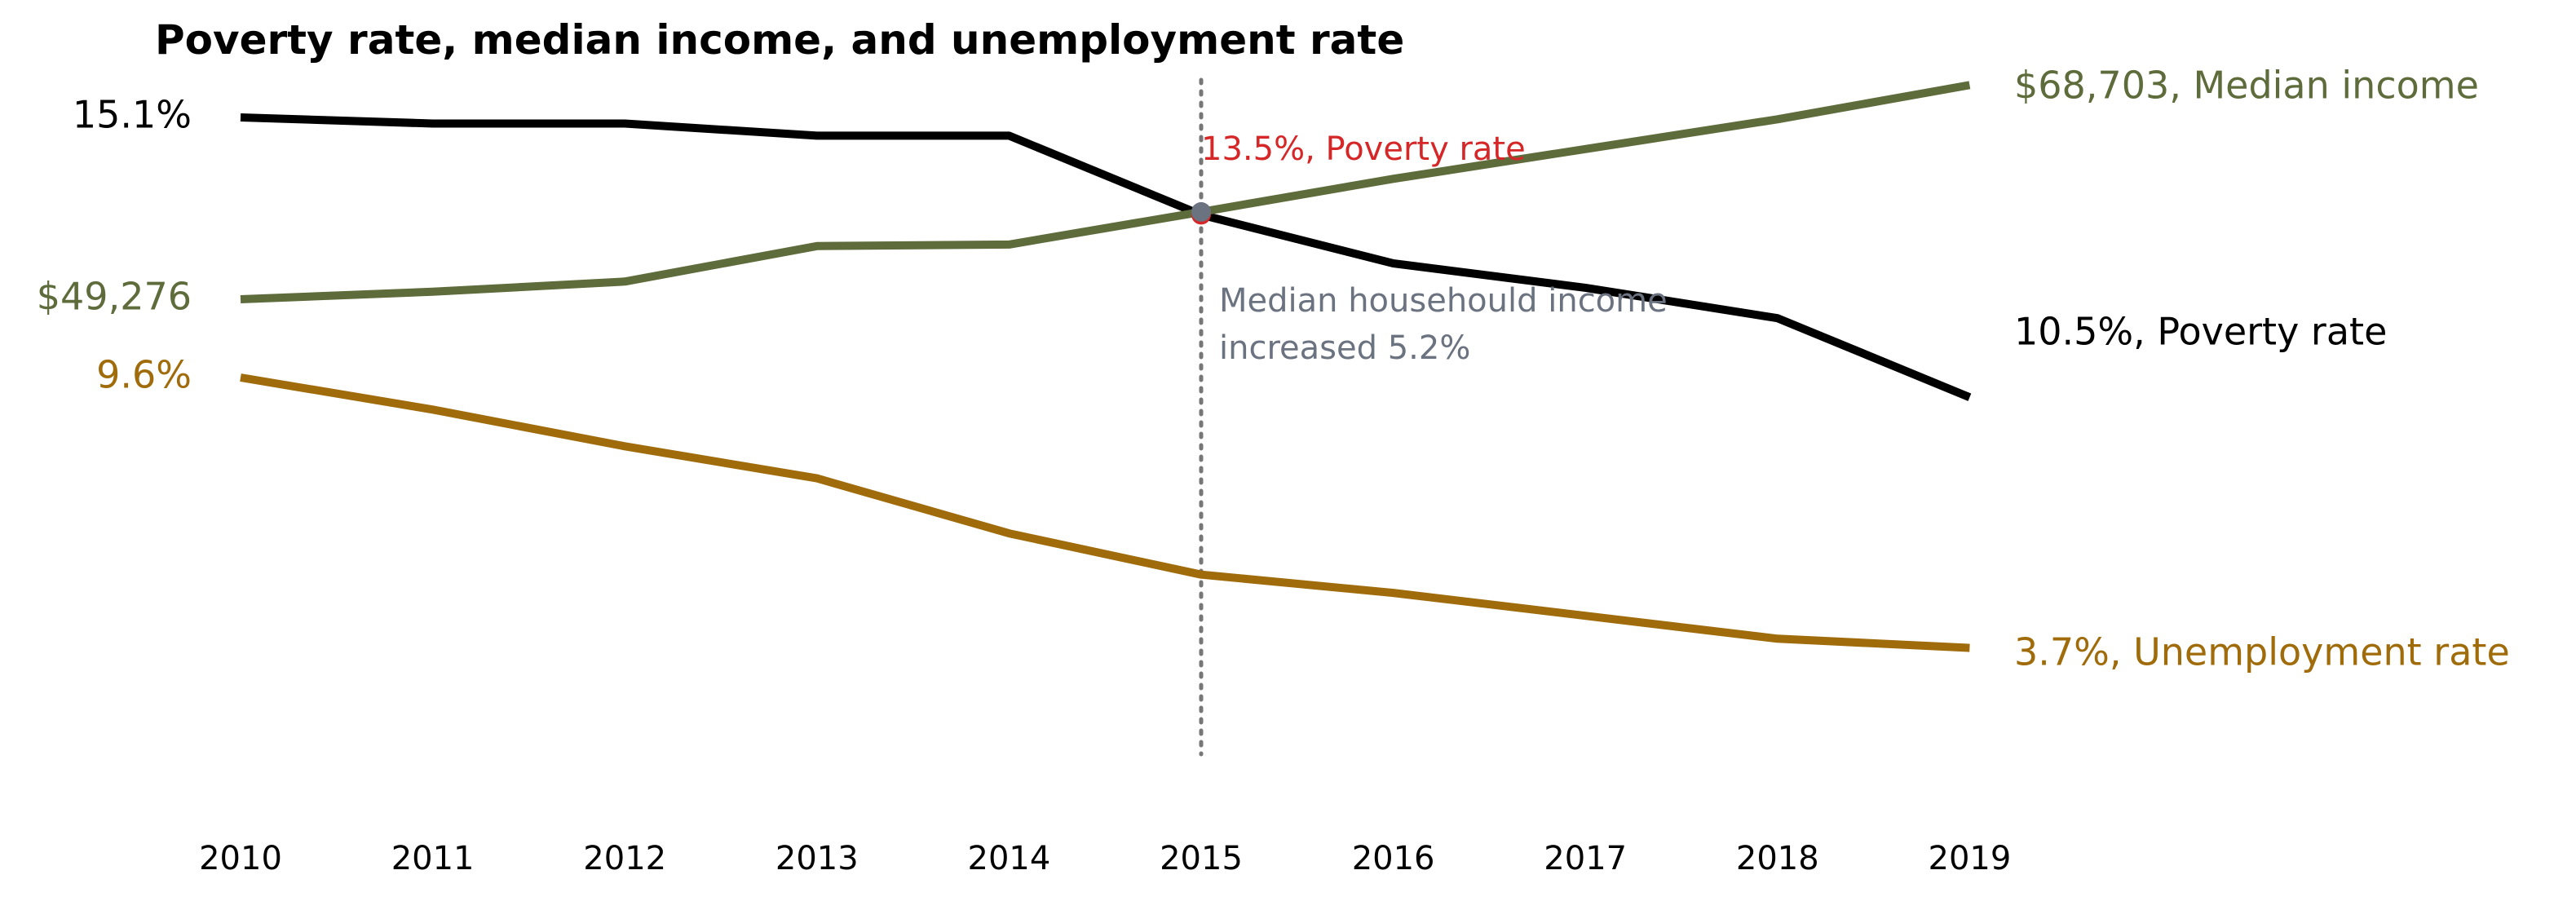  Describe the element at coordinates (433, 858) in the screenshot. I see `x-tick-label: 2011` at that location.